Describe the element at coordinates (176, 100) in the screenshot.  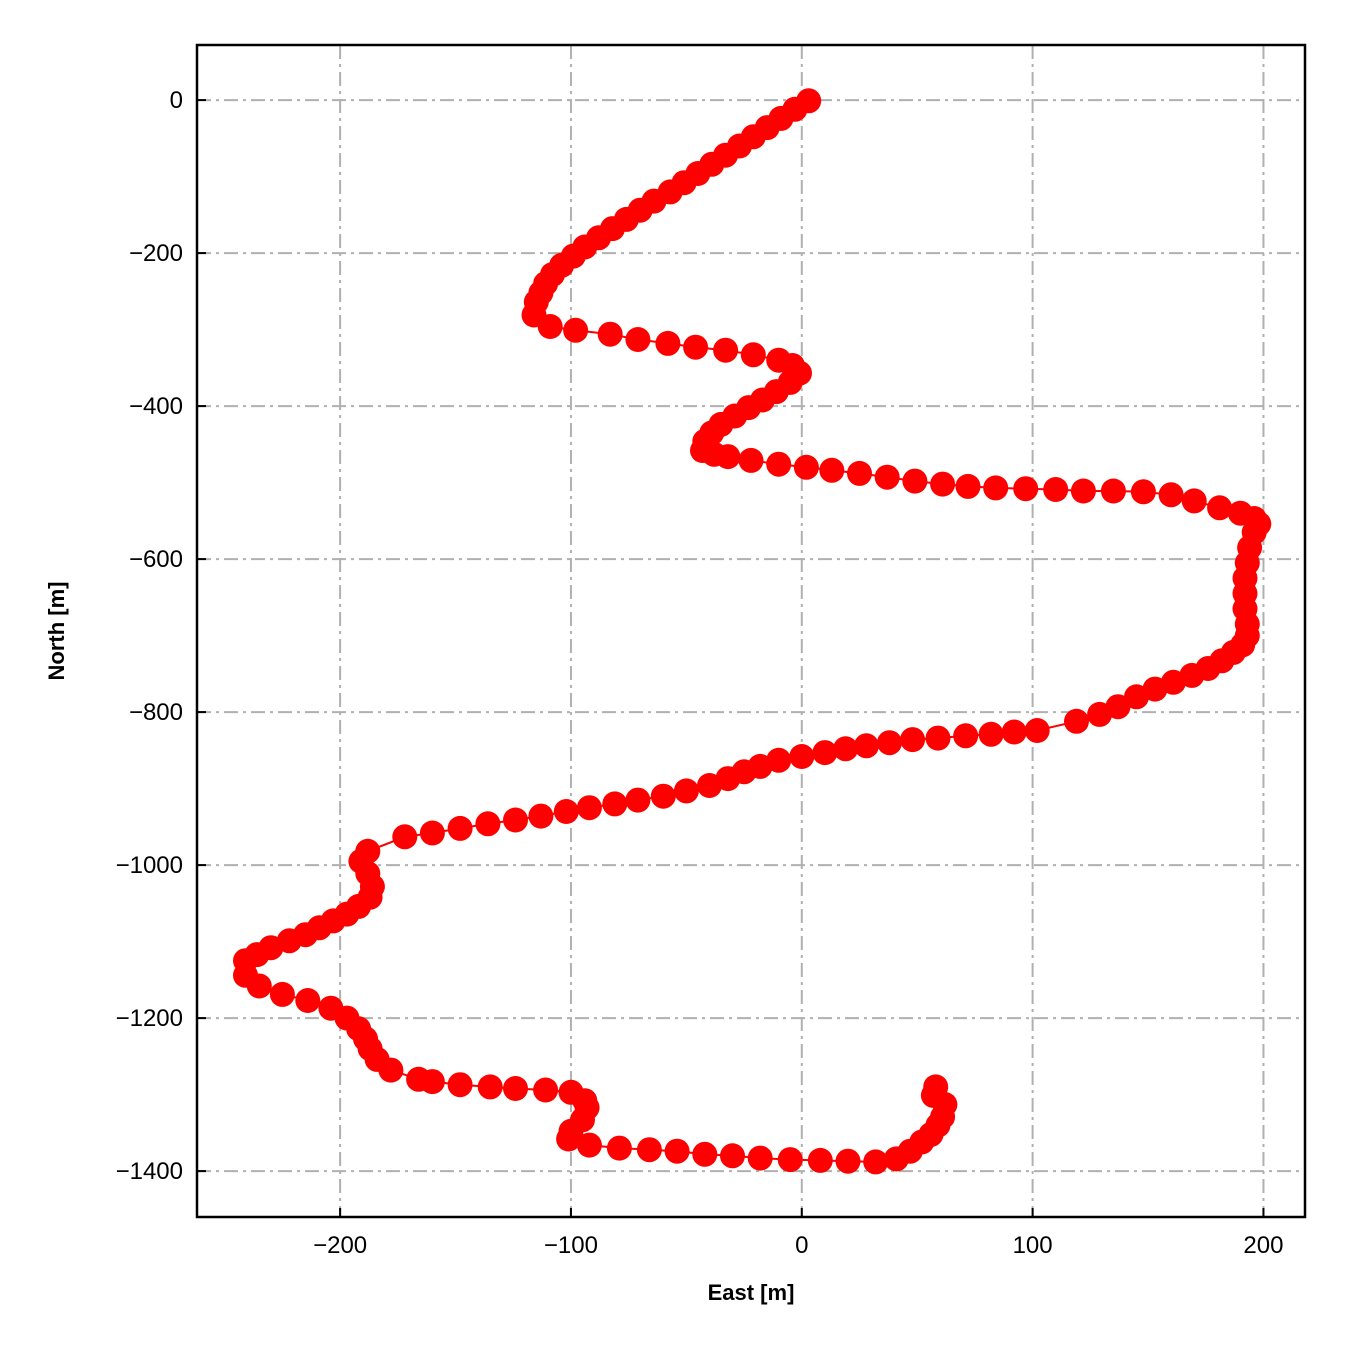
I see `y-tick-label: 0` at that location.